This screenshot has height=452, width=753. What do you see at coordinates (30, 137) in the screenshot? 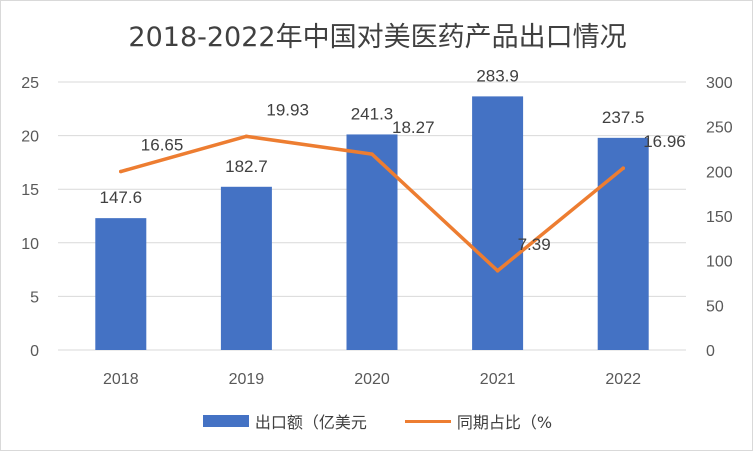
I see `y-left-tick-label: 20` at bounding box center [30, 137].